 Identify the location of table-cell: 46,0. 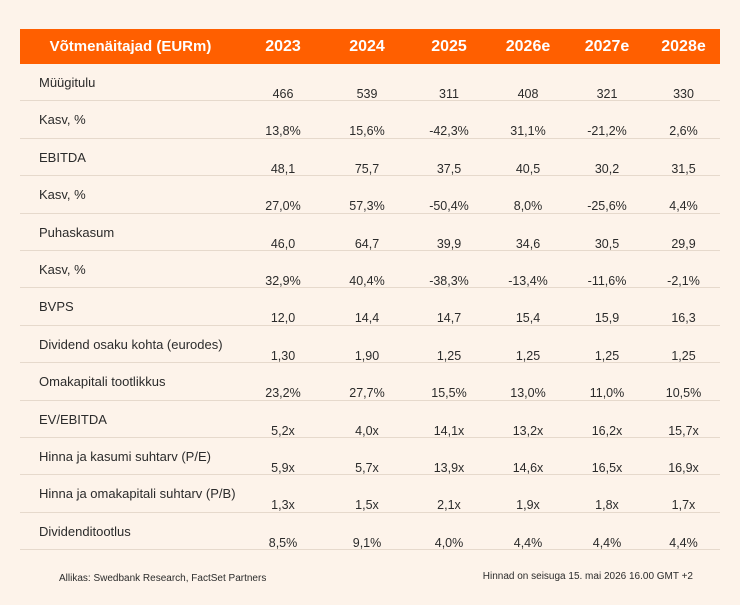
(283, 243).